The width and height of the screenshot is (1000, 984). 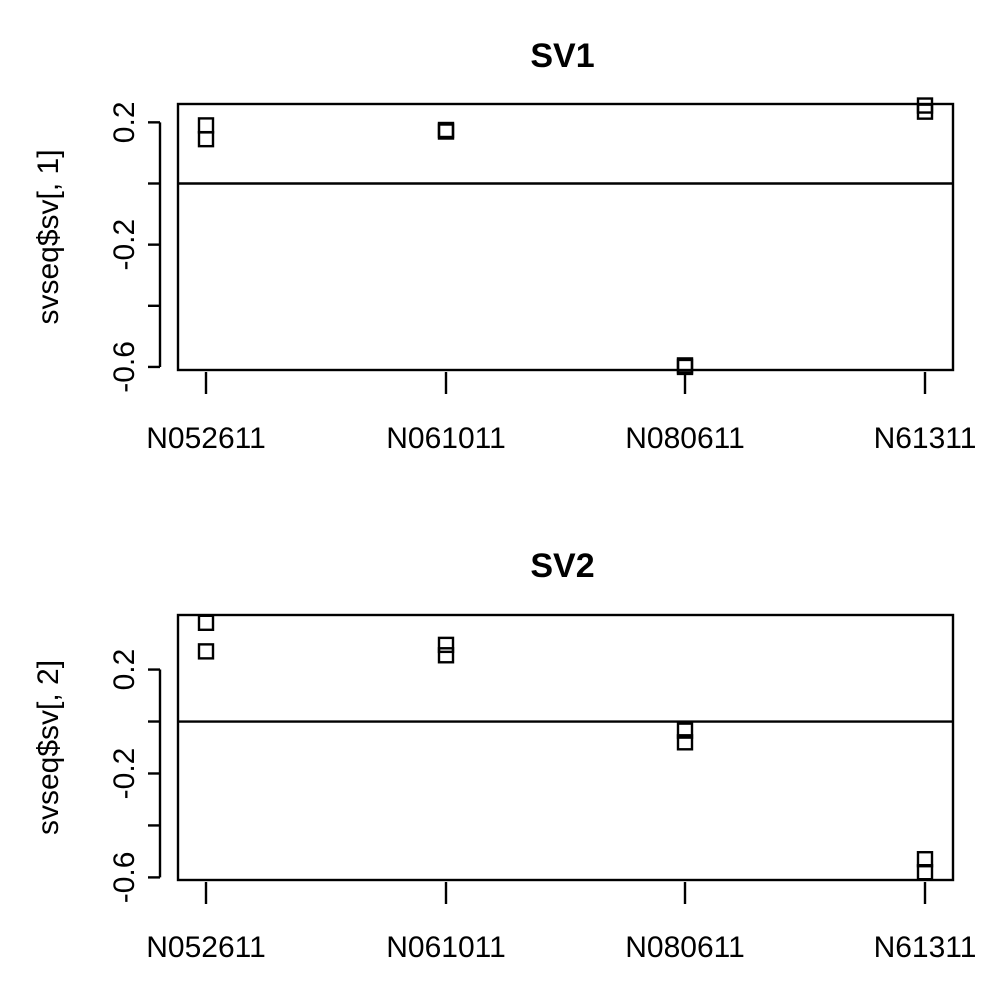 I want to click on y-axis-label: svseq$sv[, 2], so click(x=48, y=747).